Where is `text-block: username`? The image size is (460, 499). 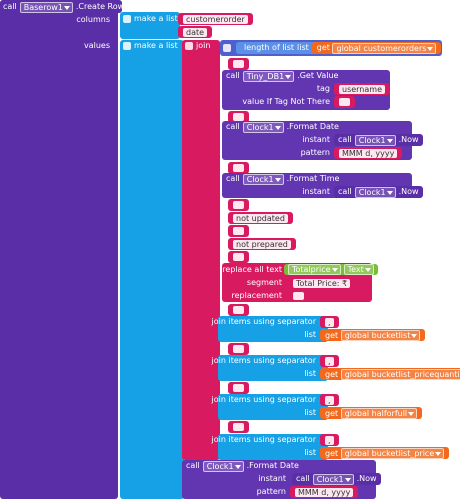
text-block: username is located at coordinates (362, 89).